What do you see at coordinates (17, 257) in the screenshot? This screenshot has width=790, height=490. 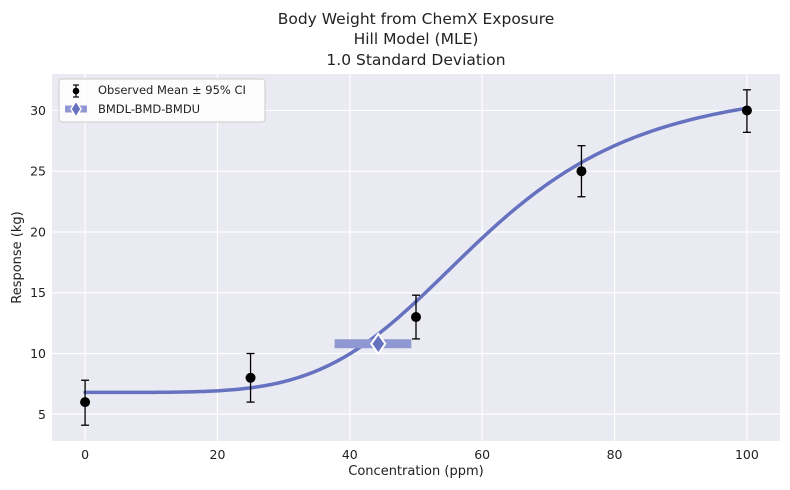 I see `y-axis-label: Response (kg)` at bounding box center [17, 257].